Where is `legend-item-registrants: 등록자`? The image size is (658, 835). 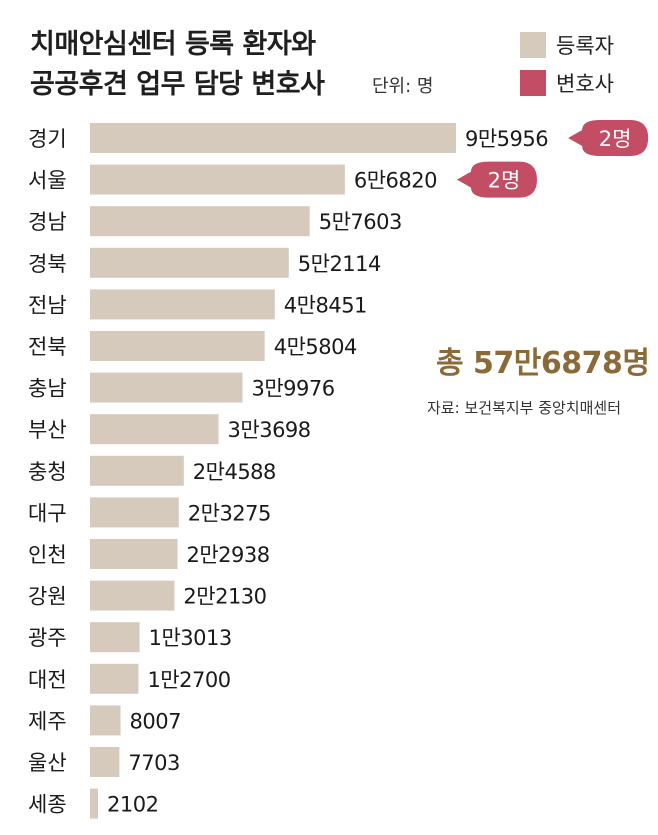
legend-item-registrants: 등록자 is located at coordinates (567, 45).